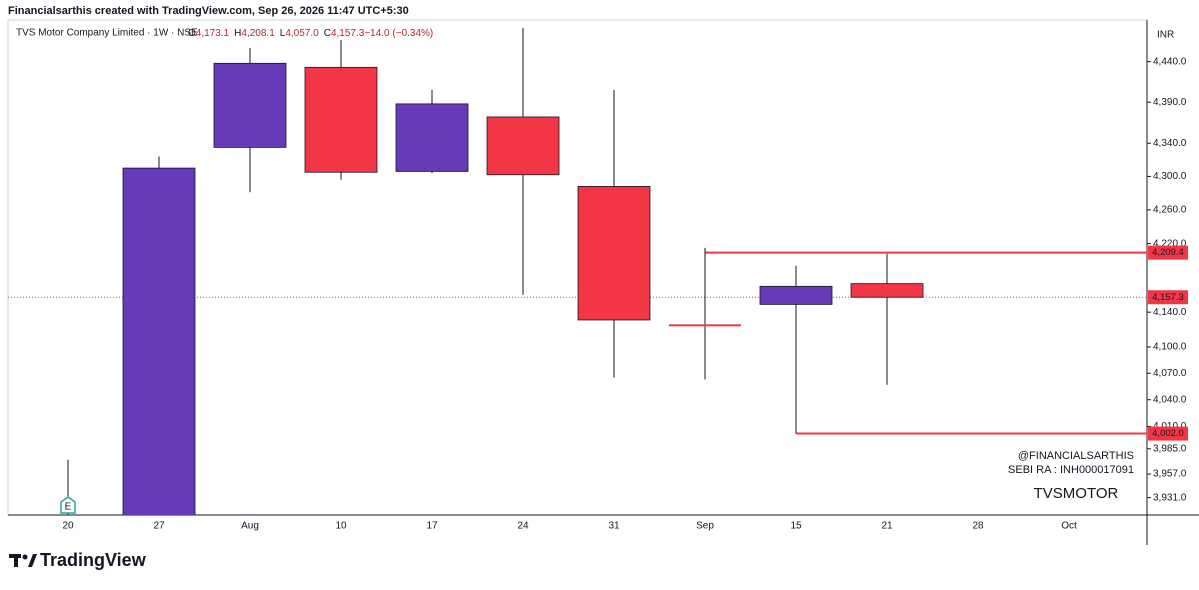 The height and width of the screenshot is (590, 1199). What do you see at coordinates (237, 33) in the screenshot?
I see `legend-key: H` at bounding box center [237, 33].